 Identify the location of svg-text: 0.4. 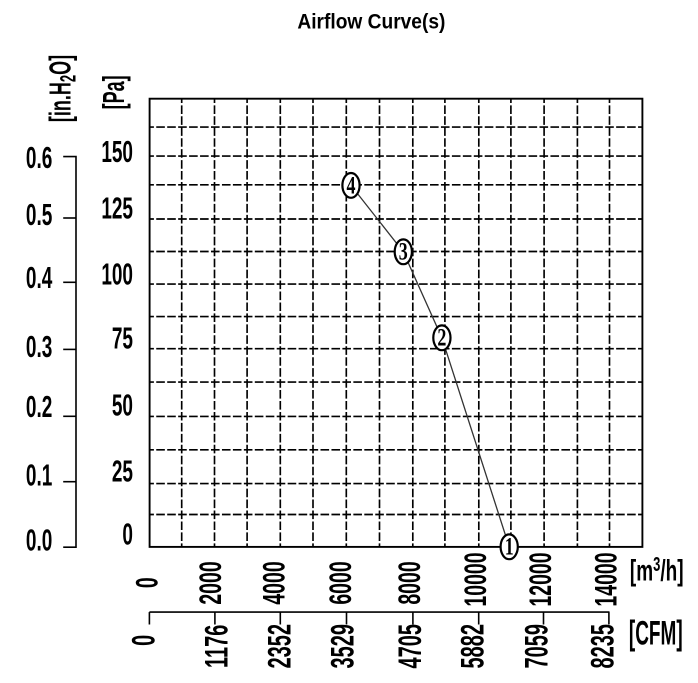
(39, 279).